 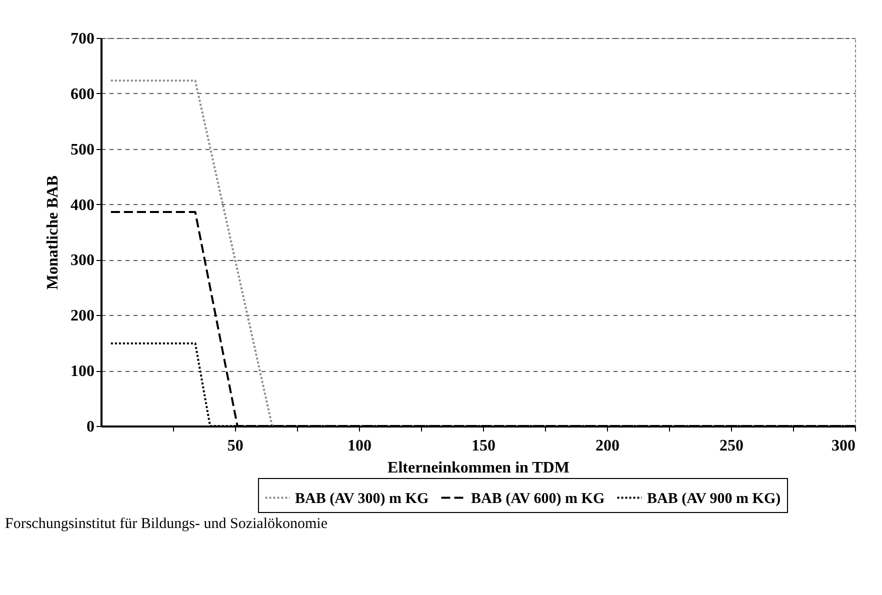 I want to click on x-tick-label: 150, so click(x=483, y=446).